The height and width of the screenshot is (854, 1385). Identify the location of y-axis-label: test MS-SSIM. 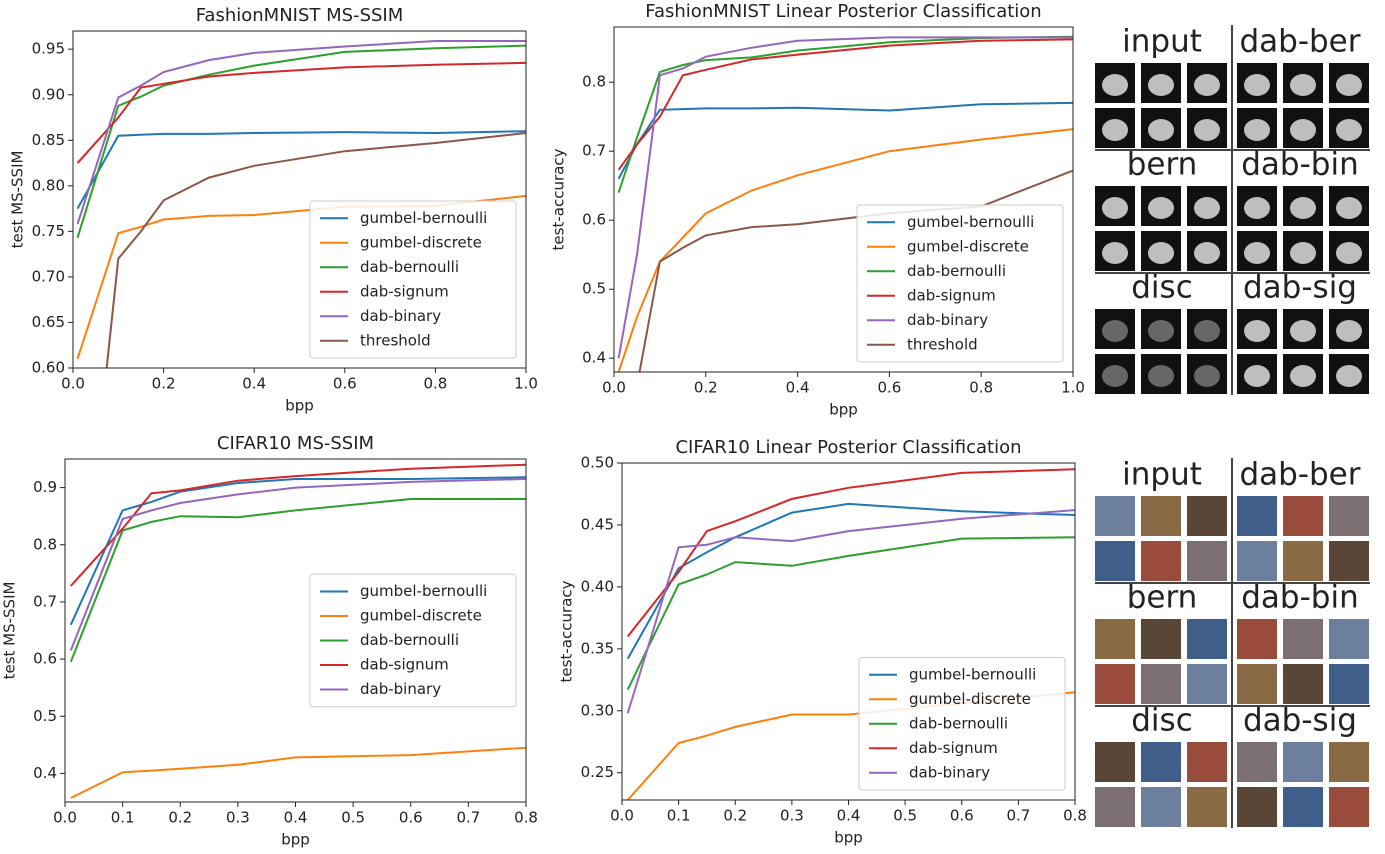
(18, 200).